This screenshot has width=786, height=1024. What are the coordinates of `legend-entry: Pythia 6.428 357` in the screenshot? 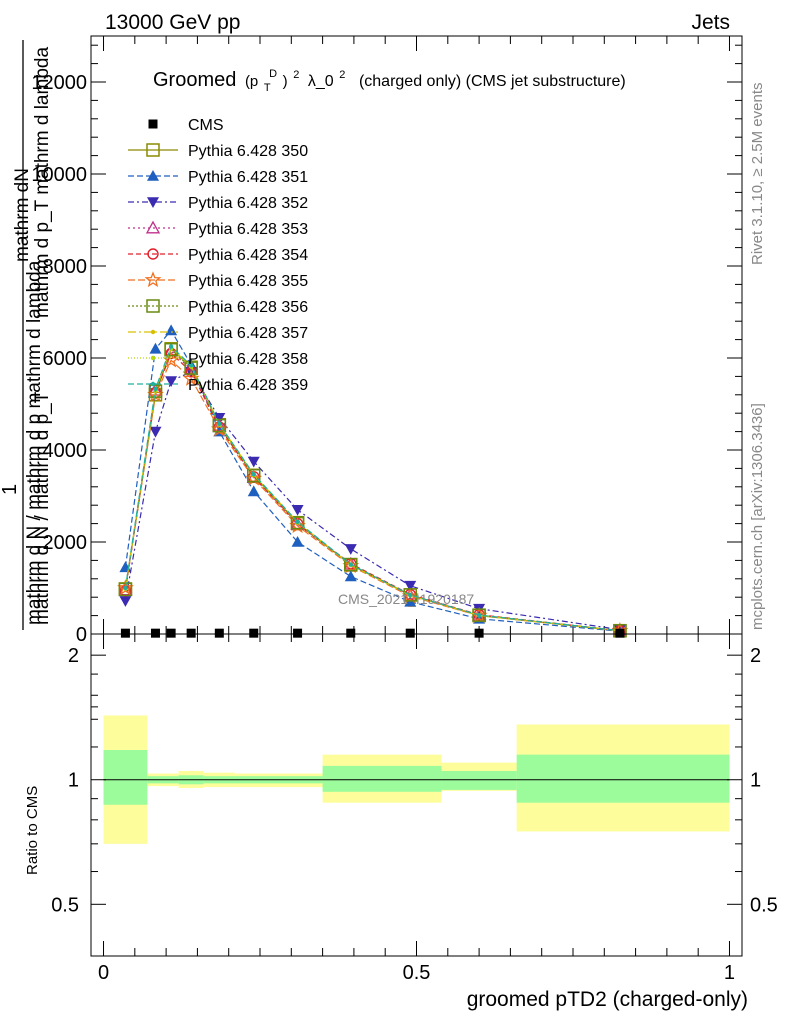 It's located at (218, 333).